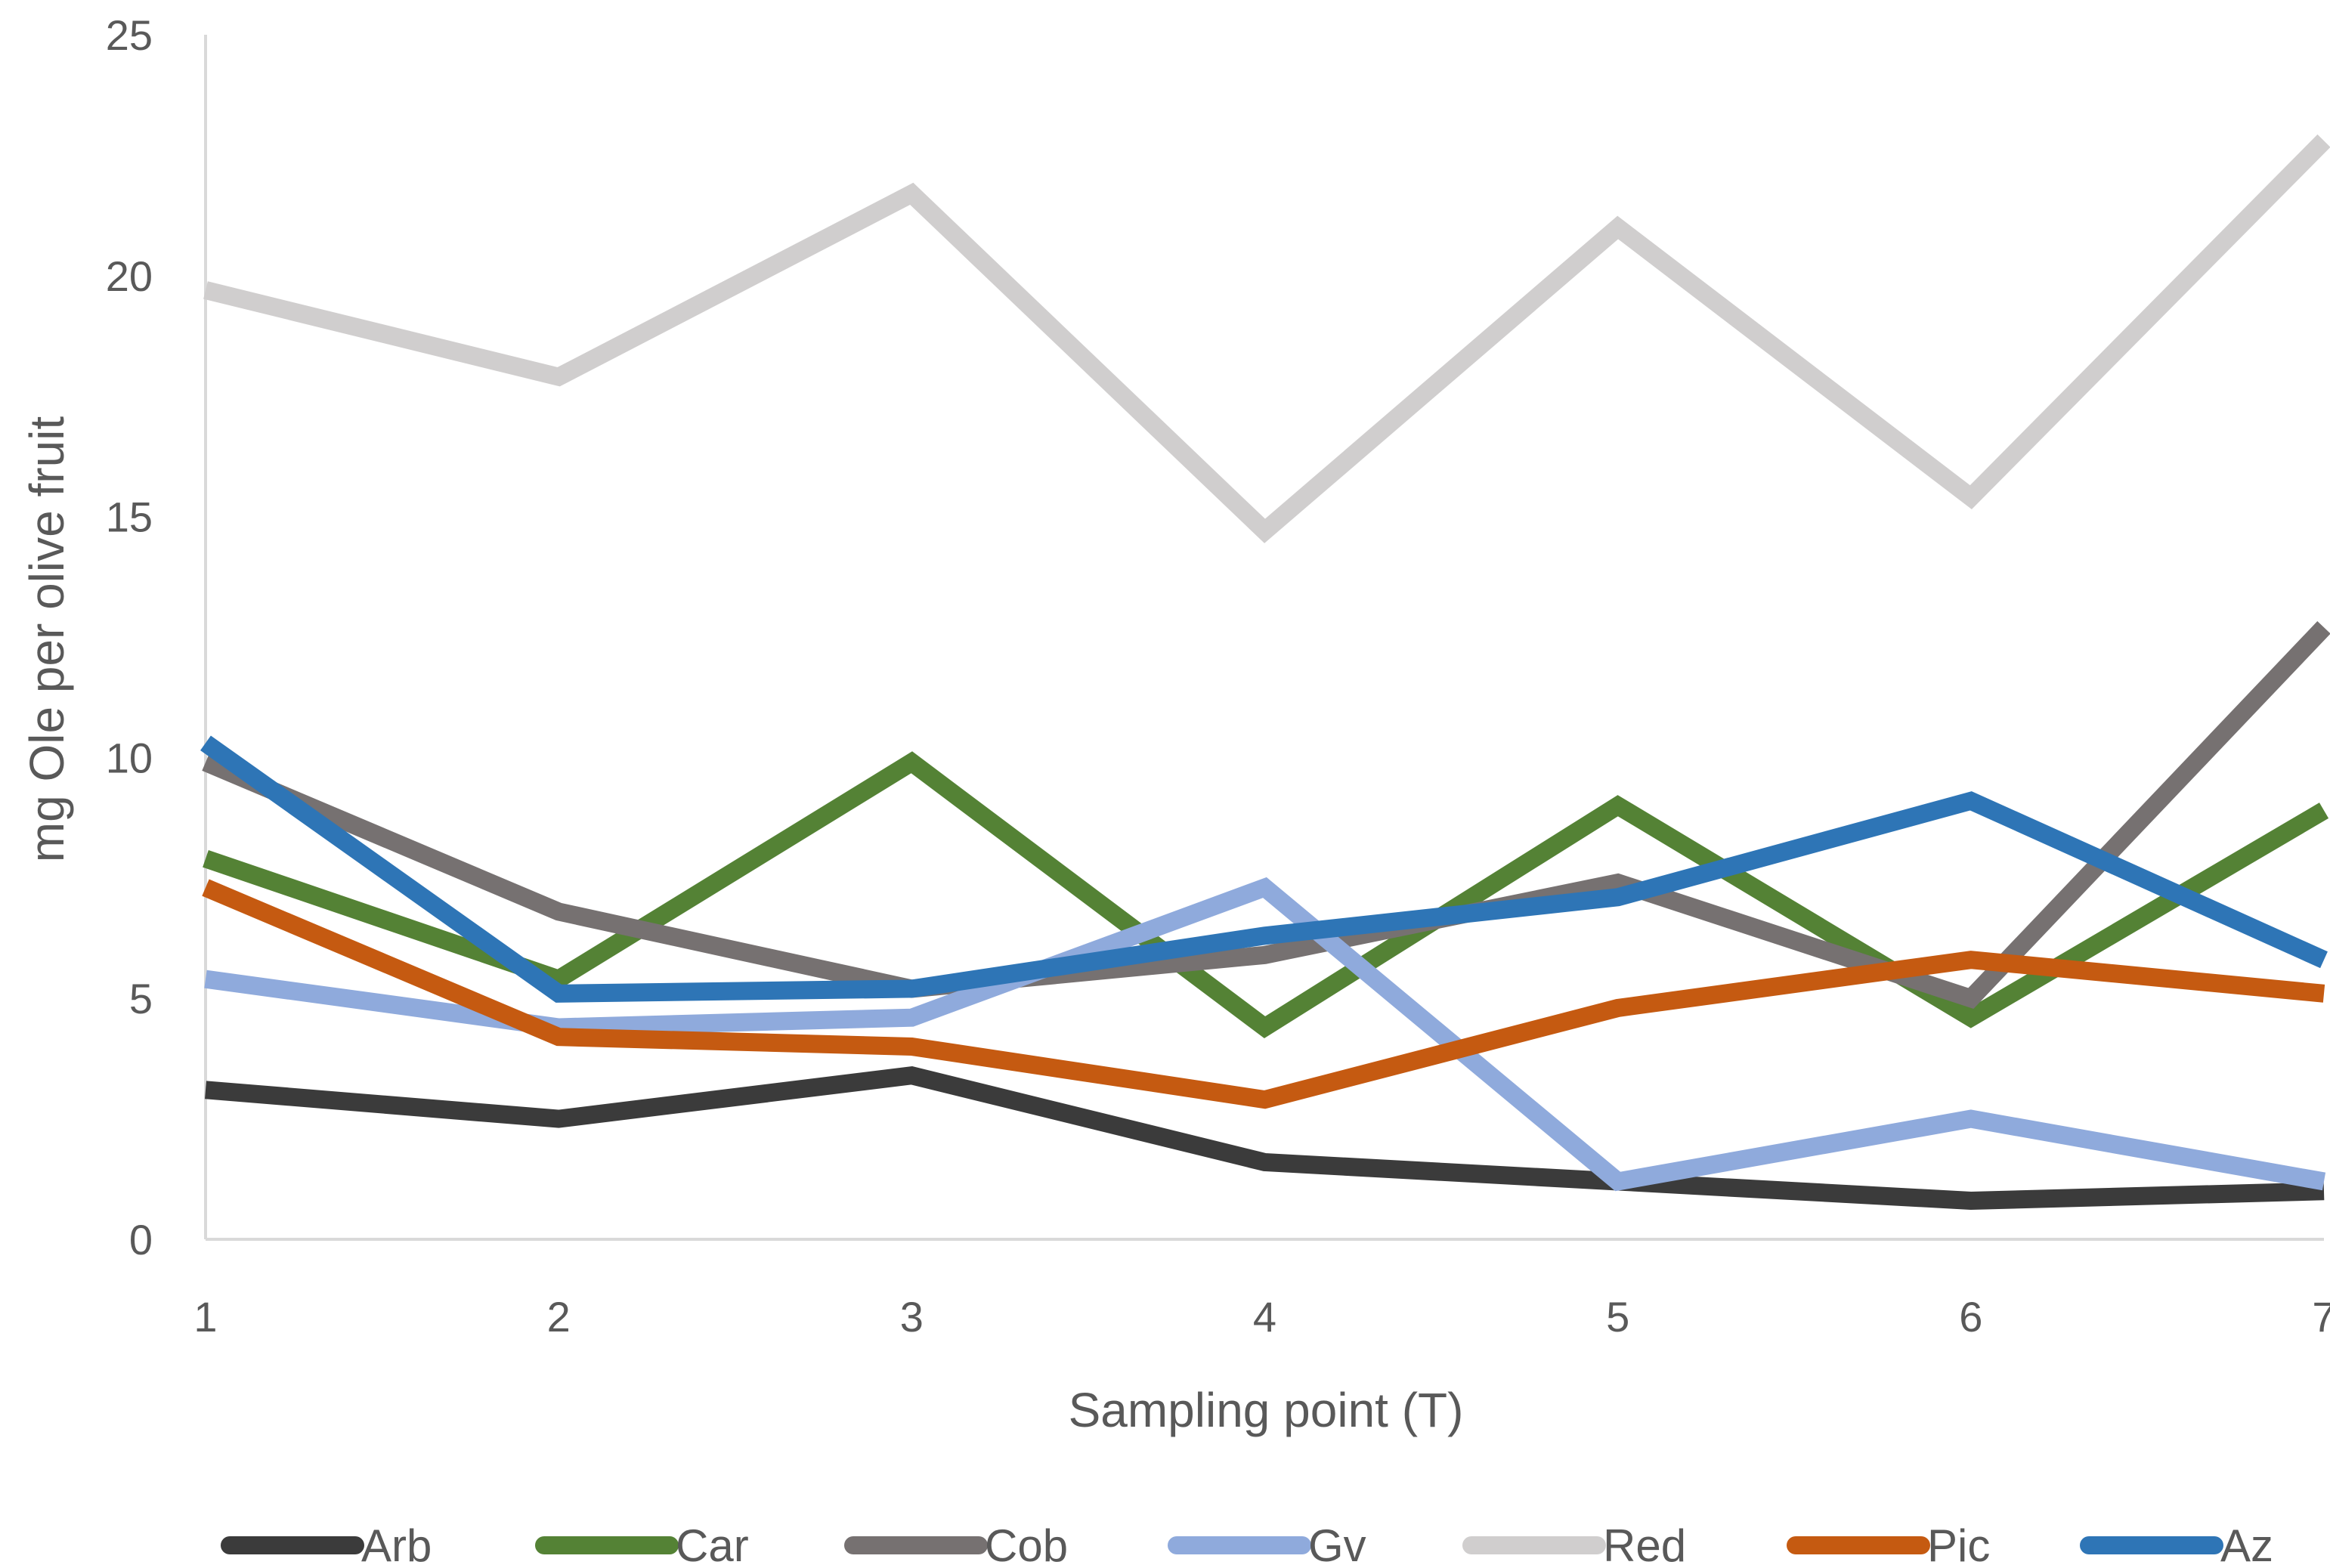  Describe the element at coordinates (1265, 1138) in the screenshot. I see `series-line-arb` at that location.